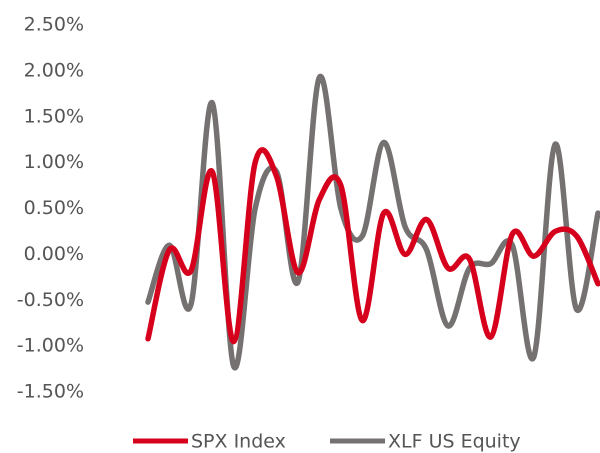 The width and height of the screenshot is (600, 453). What do you see at coordinates (454, 442) in the screenshot?
I see `legend-label: XLF US Equity` at bounding box center [454, 442].